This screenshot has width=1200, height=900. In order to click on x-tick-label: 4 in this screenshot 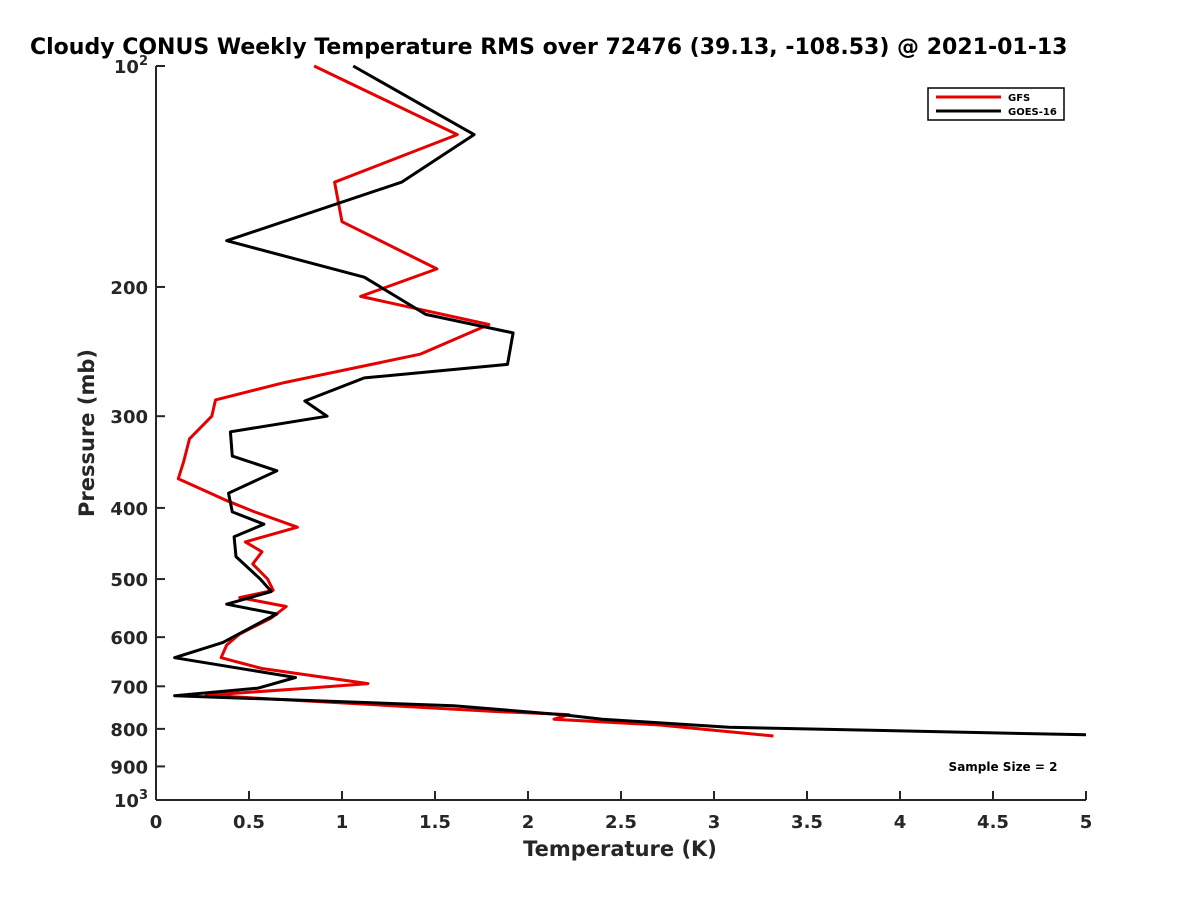, I will do `click(900, 822)`.